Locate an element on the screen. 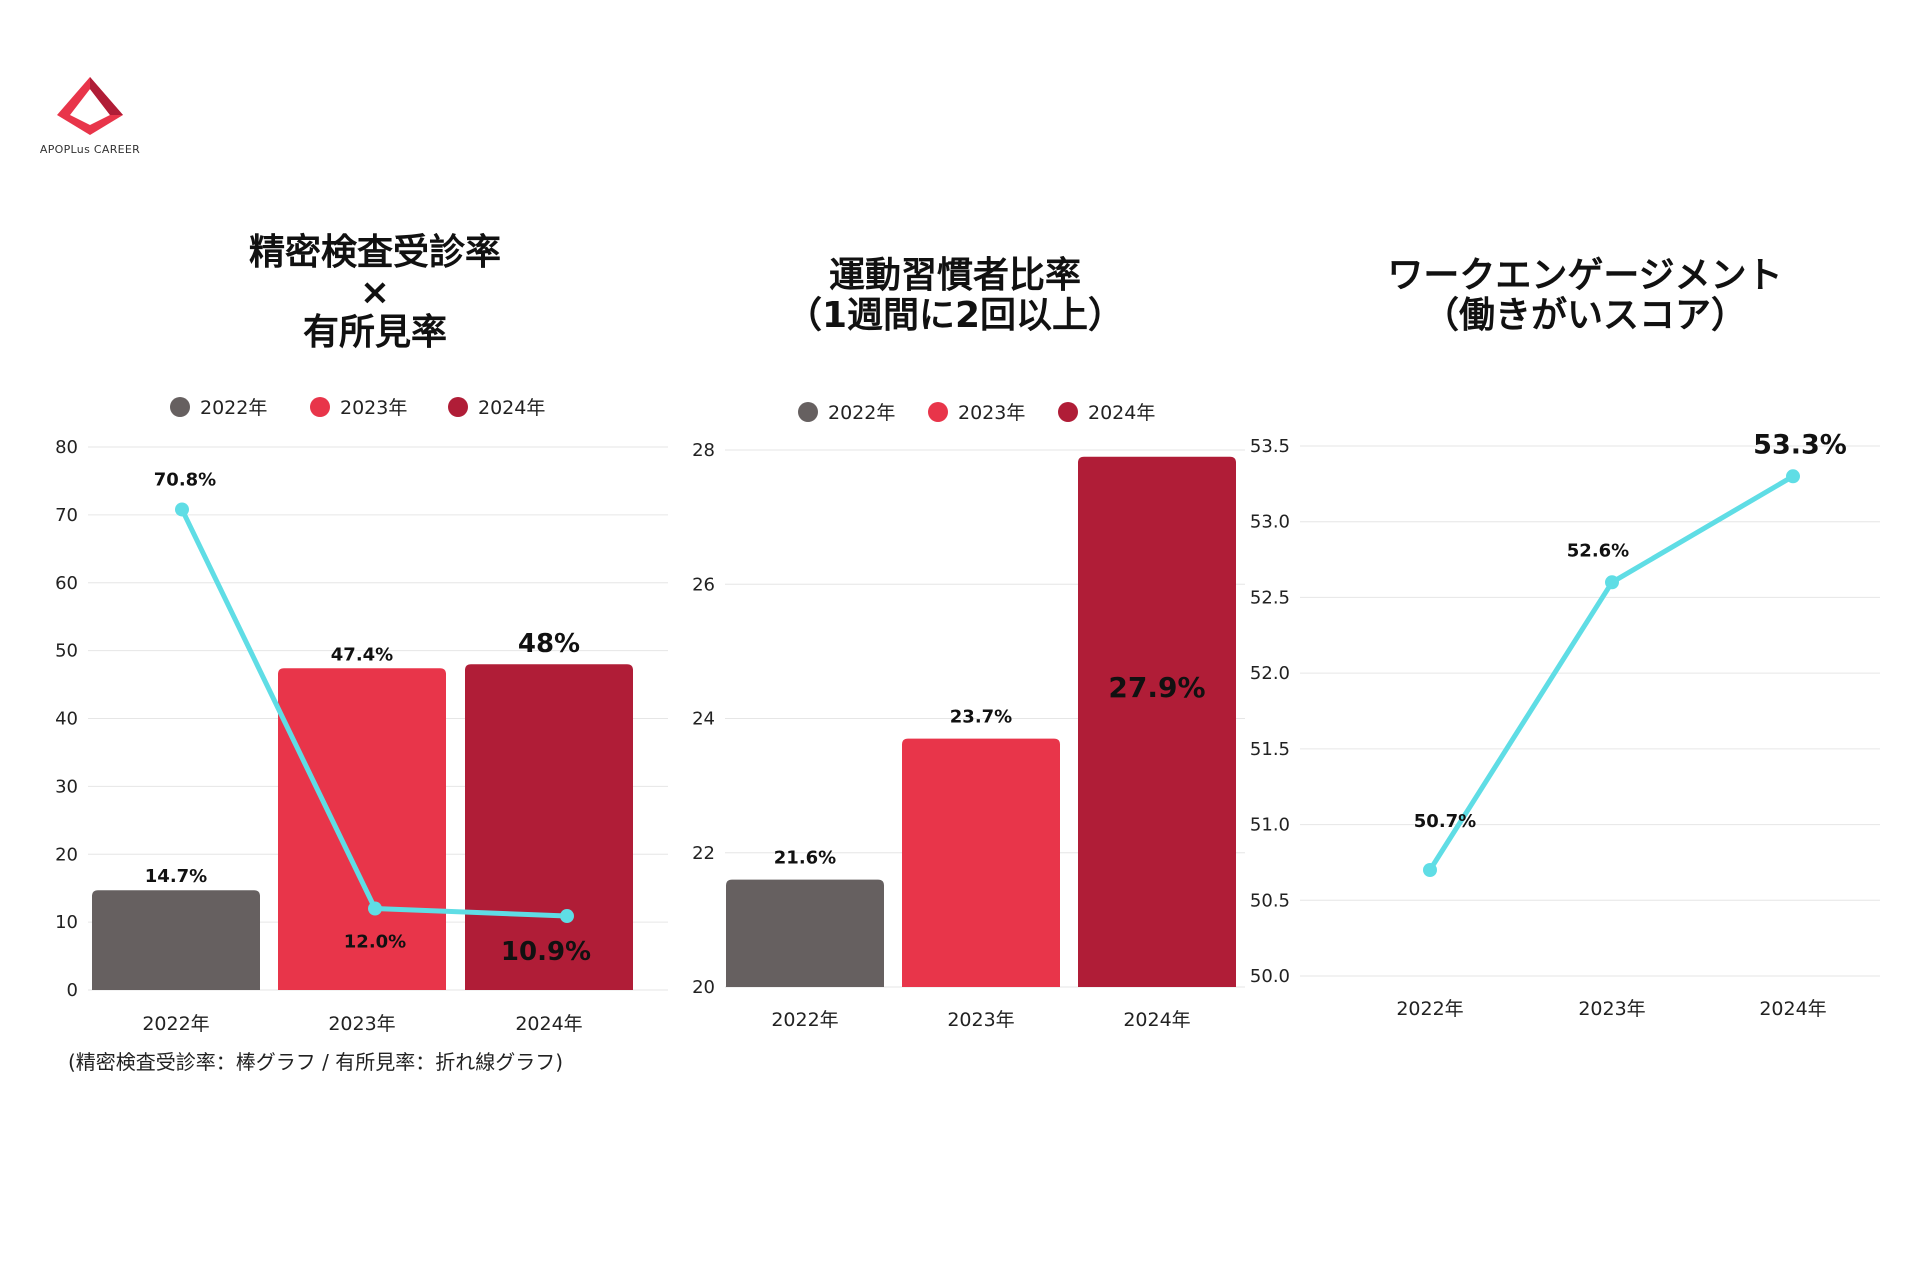 The height and width of the screenshot is (1280, 1920). chart3-line-value-label: 50.7% is located at coordinates (1445, 821).